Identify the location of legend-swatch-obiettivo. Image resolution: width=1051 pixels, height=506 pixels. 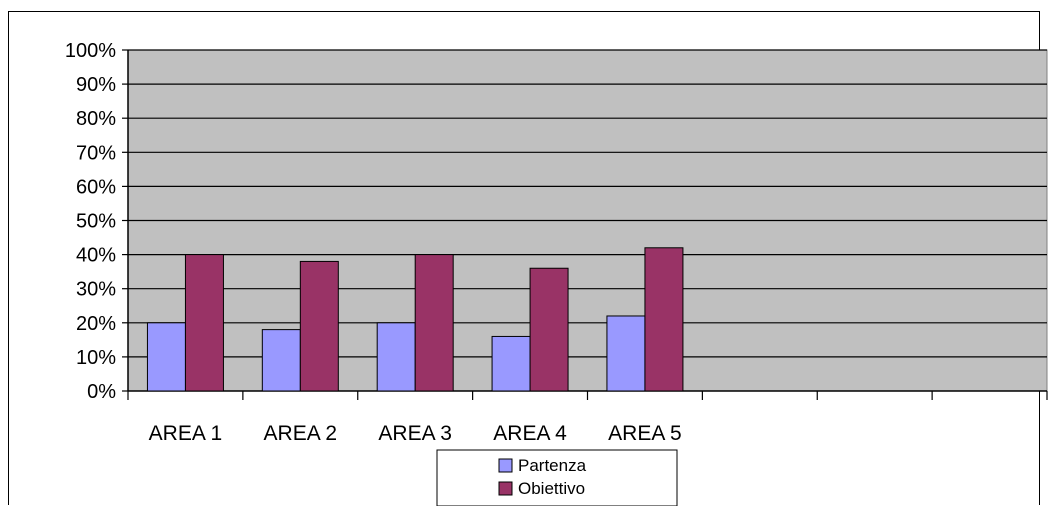
(505, 488).